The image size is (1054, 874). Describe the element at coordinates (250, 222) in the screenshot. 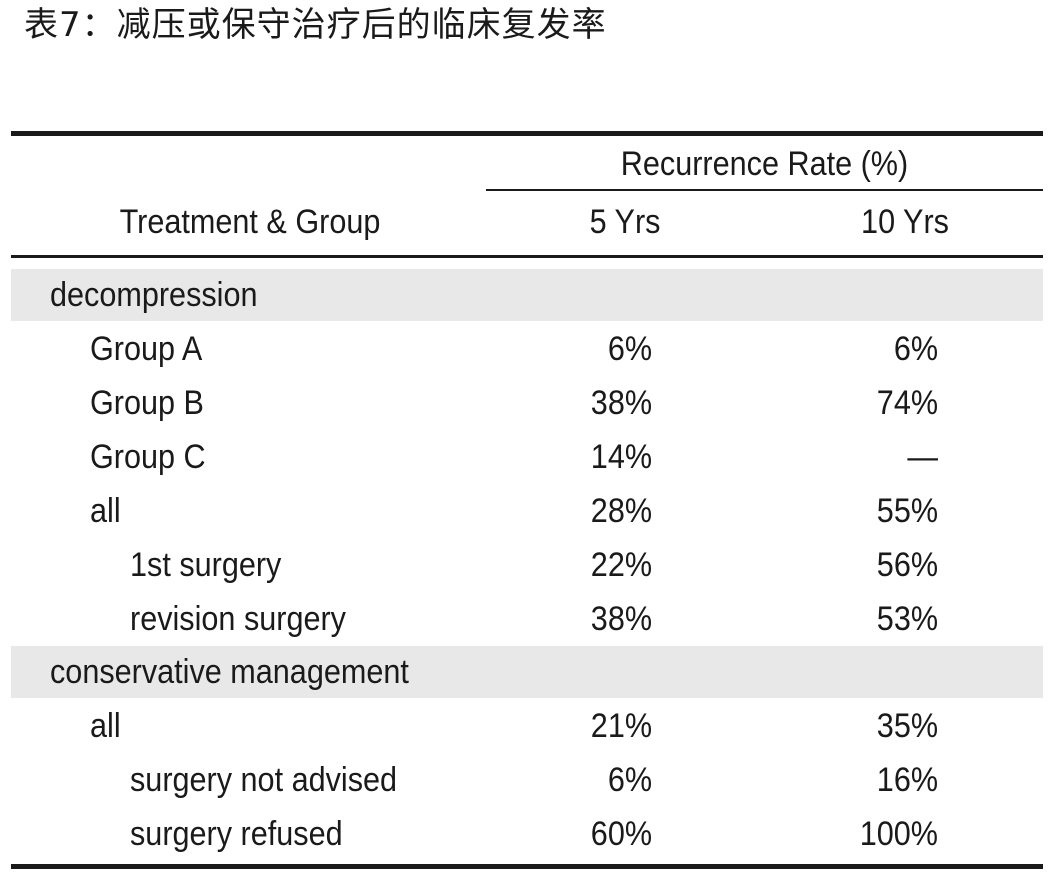

I see `treatment-group-header: Treatment & Group` at that location.